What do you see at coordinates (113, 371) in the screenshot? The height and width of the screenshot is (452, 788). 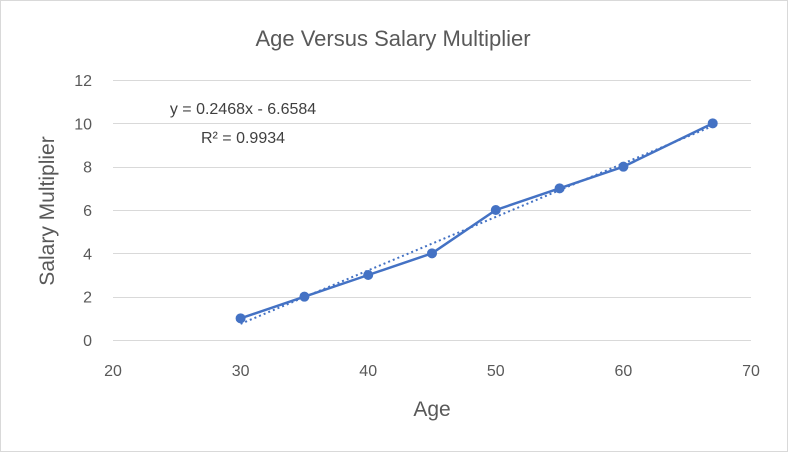 I see `x-tick-label: 20` at bounding box center [113, 371].